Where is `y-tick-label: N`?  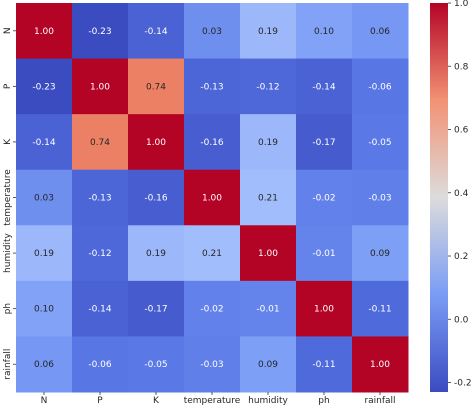
y-tick-label: N is located at coordinates (8, 30).